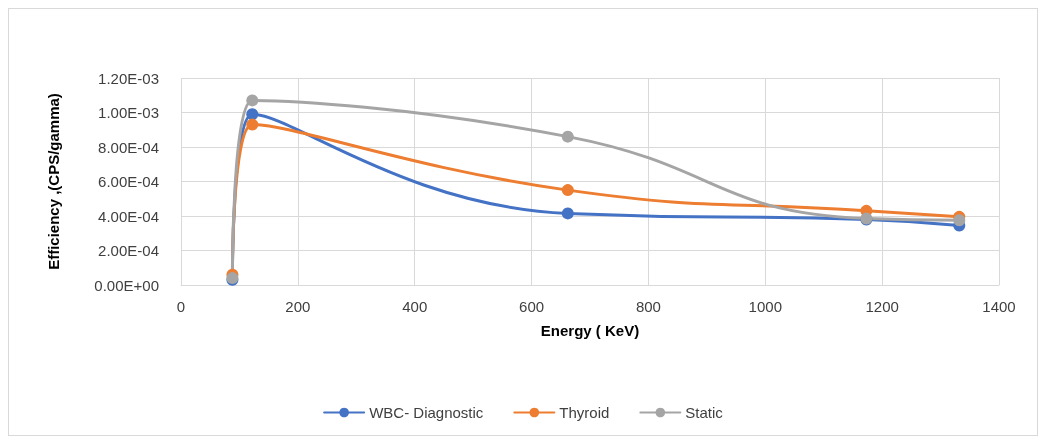 Image resolution: width=1049 pixels, height=446 pixels. Describe the element at coordinates (999, 306) in the screenshot. I see `x-tick-label: 1400` at that location.